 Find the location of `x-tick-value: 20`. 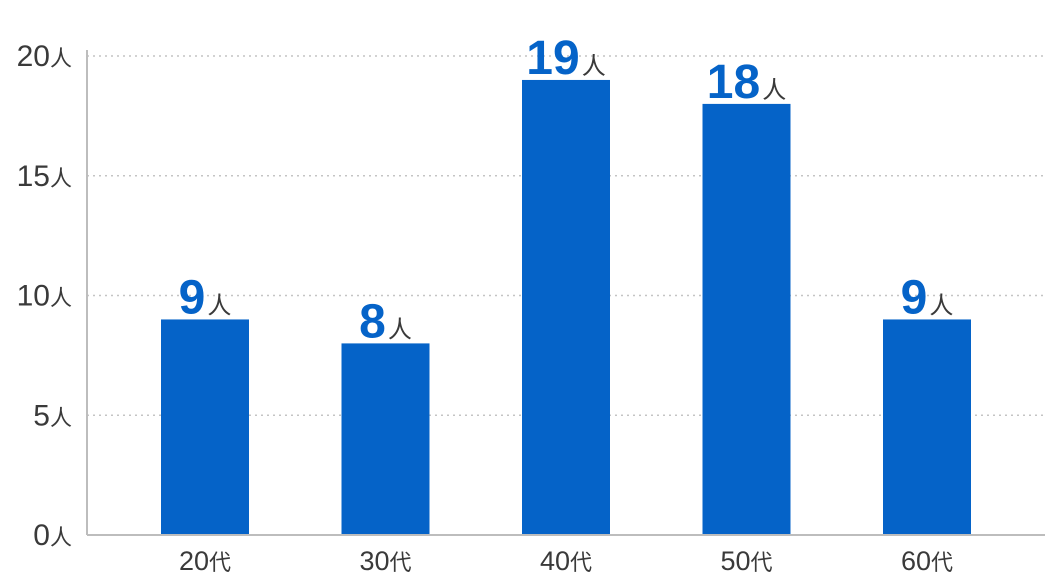

x-tick-value: 20 is located at coordinates (194, 561).